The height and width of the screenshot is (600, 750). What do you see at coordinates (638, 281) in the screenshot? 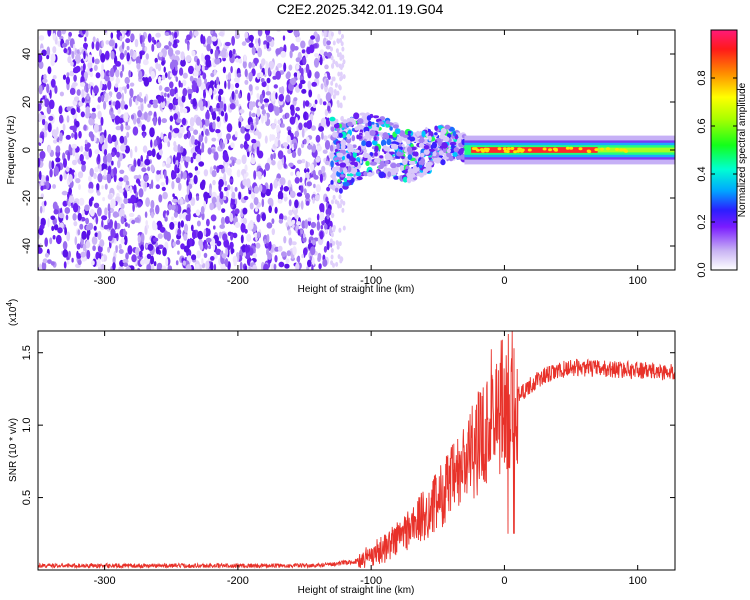
I see `x-tick-label: 100` at bounding box center [638, 281].